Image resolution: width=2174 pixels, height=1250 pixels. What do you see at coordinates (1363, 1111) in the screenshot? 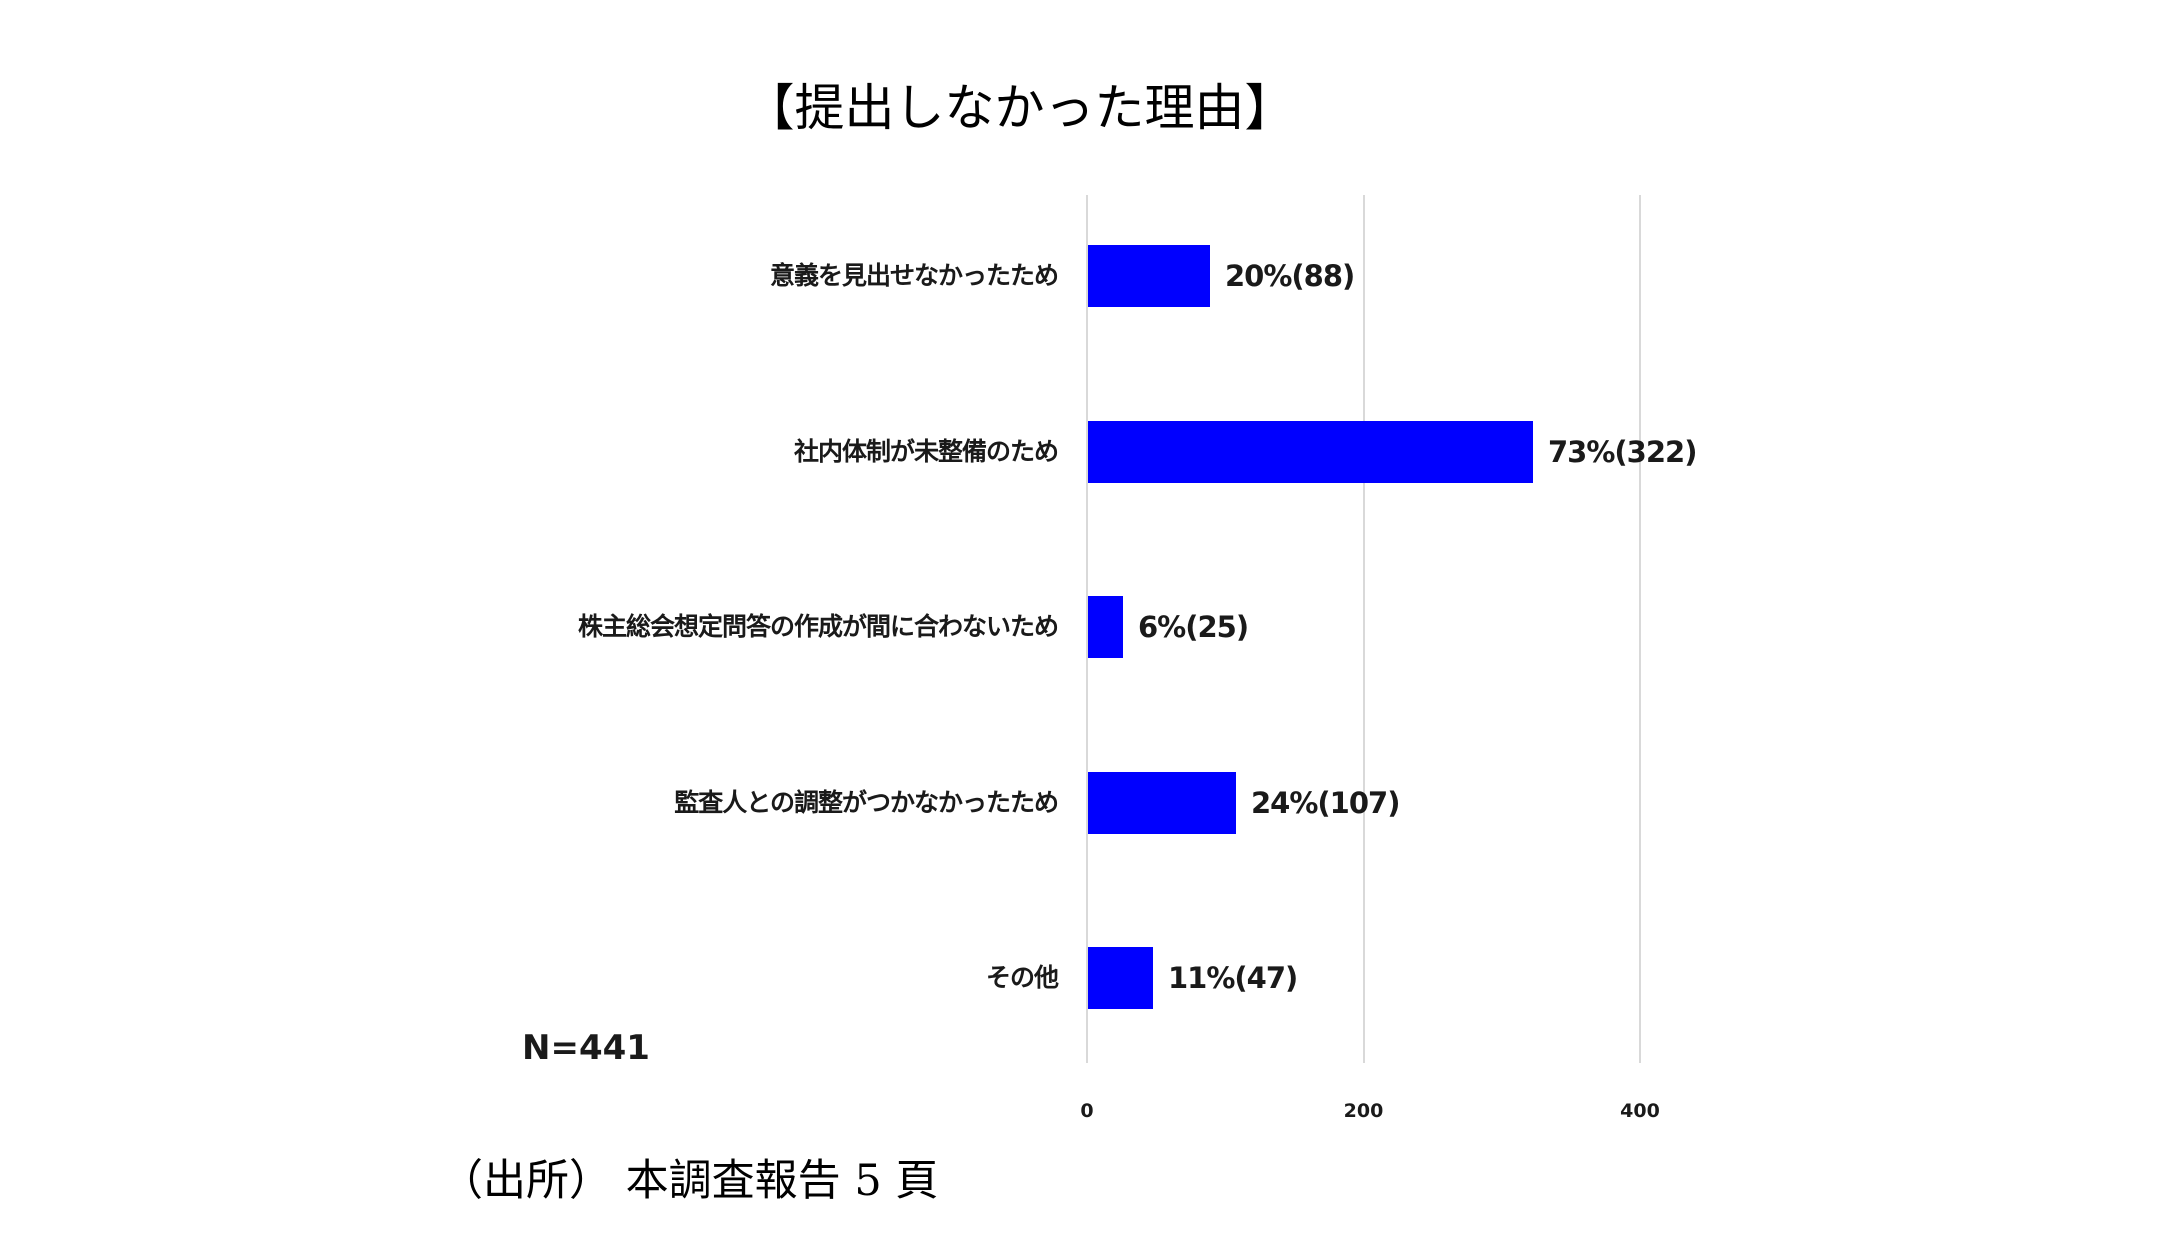
I see `x-tick-label: 200` at bounding box center [1363, 1111].